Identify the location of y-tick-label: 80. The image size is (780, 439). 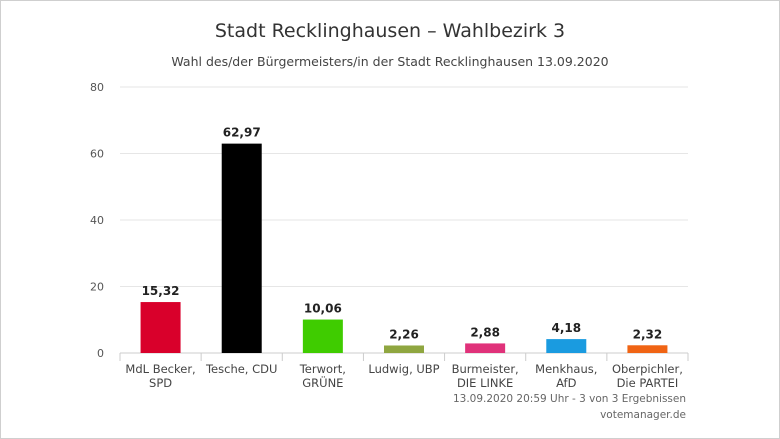
(97, 87).